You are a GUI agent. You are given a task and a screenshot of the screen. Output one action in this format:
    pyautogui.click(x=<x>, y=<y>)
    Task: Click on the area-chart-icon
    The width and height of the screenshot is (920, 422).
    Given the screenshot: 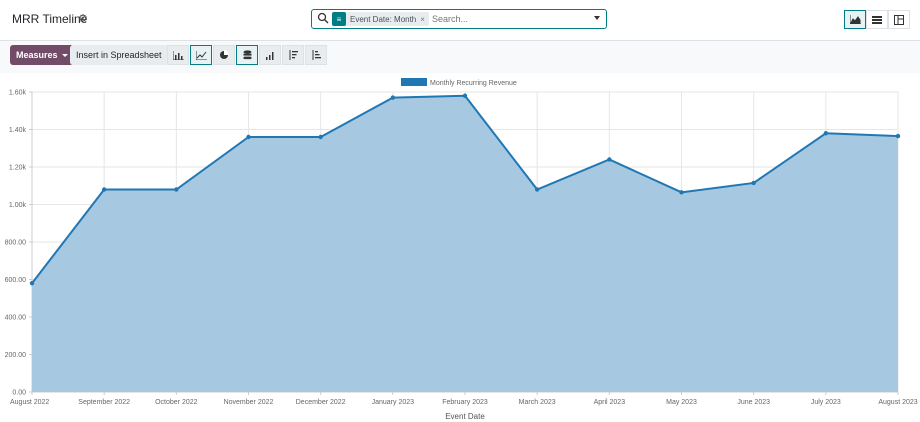 What is the action you would take?
    pyautogui.click(x=855, y=19)
    